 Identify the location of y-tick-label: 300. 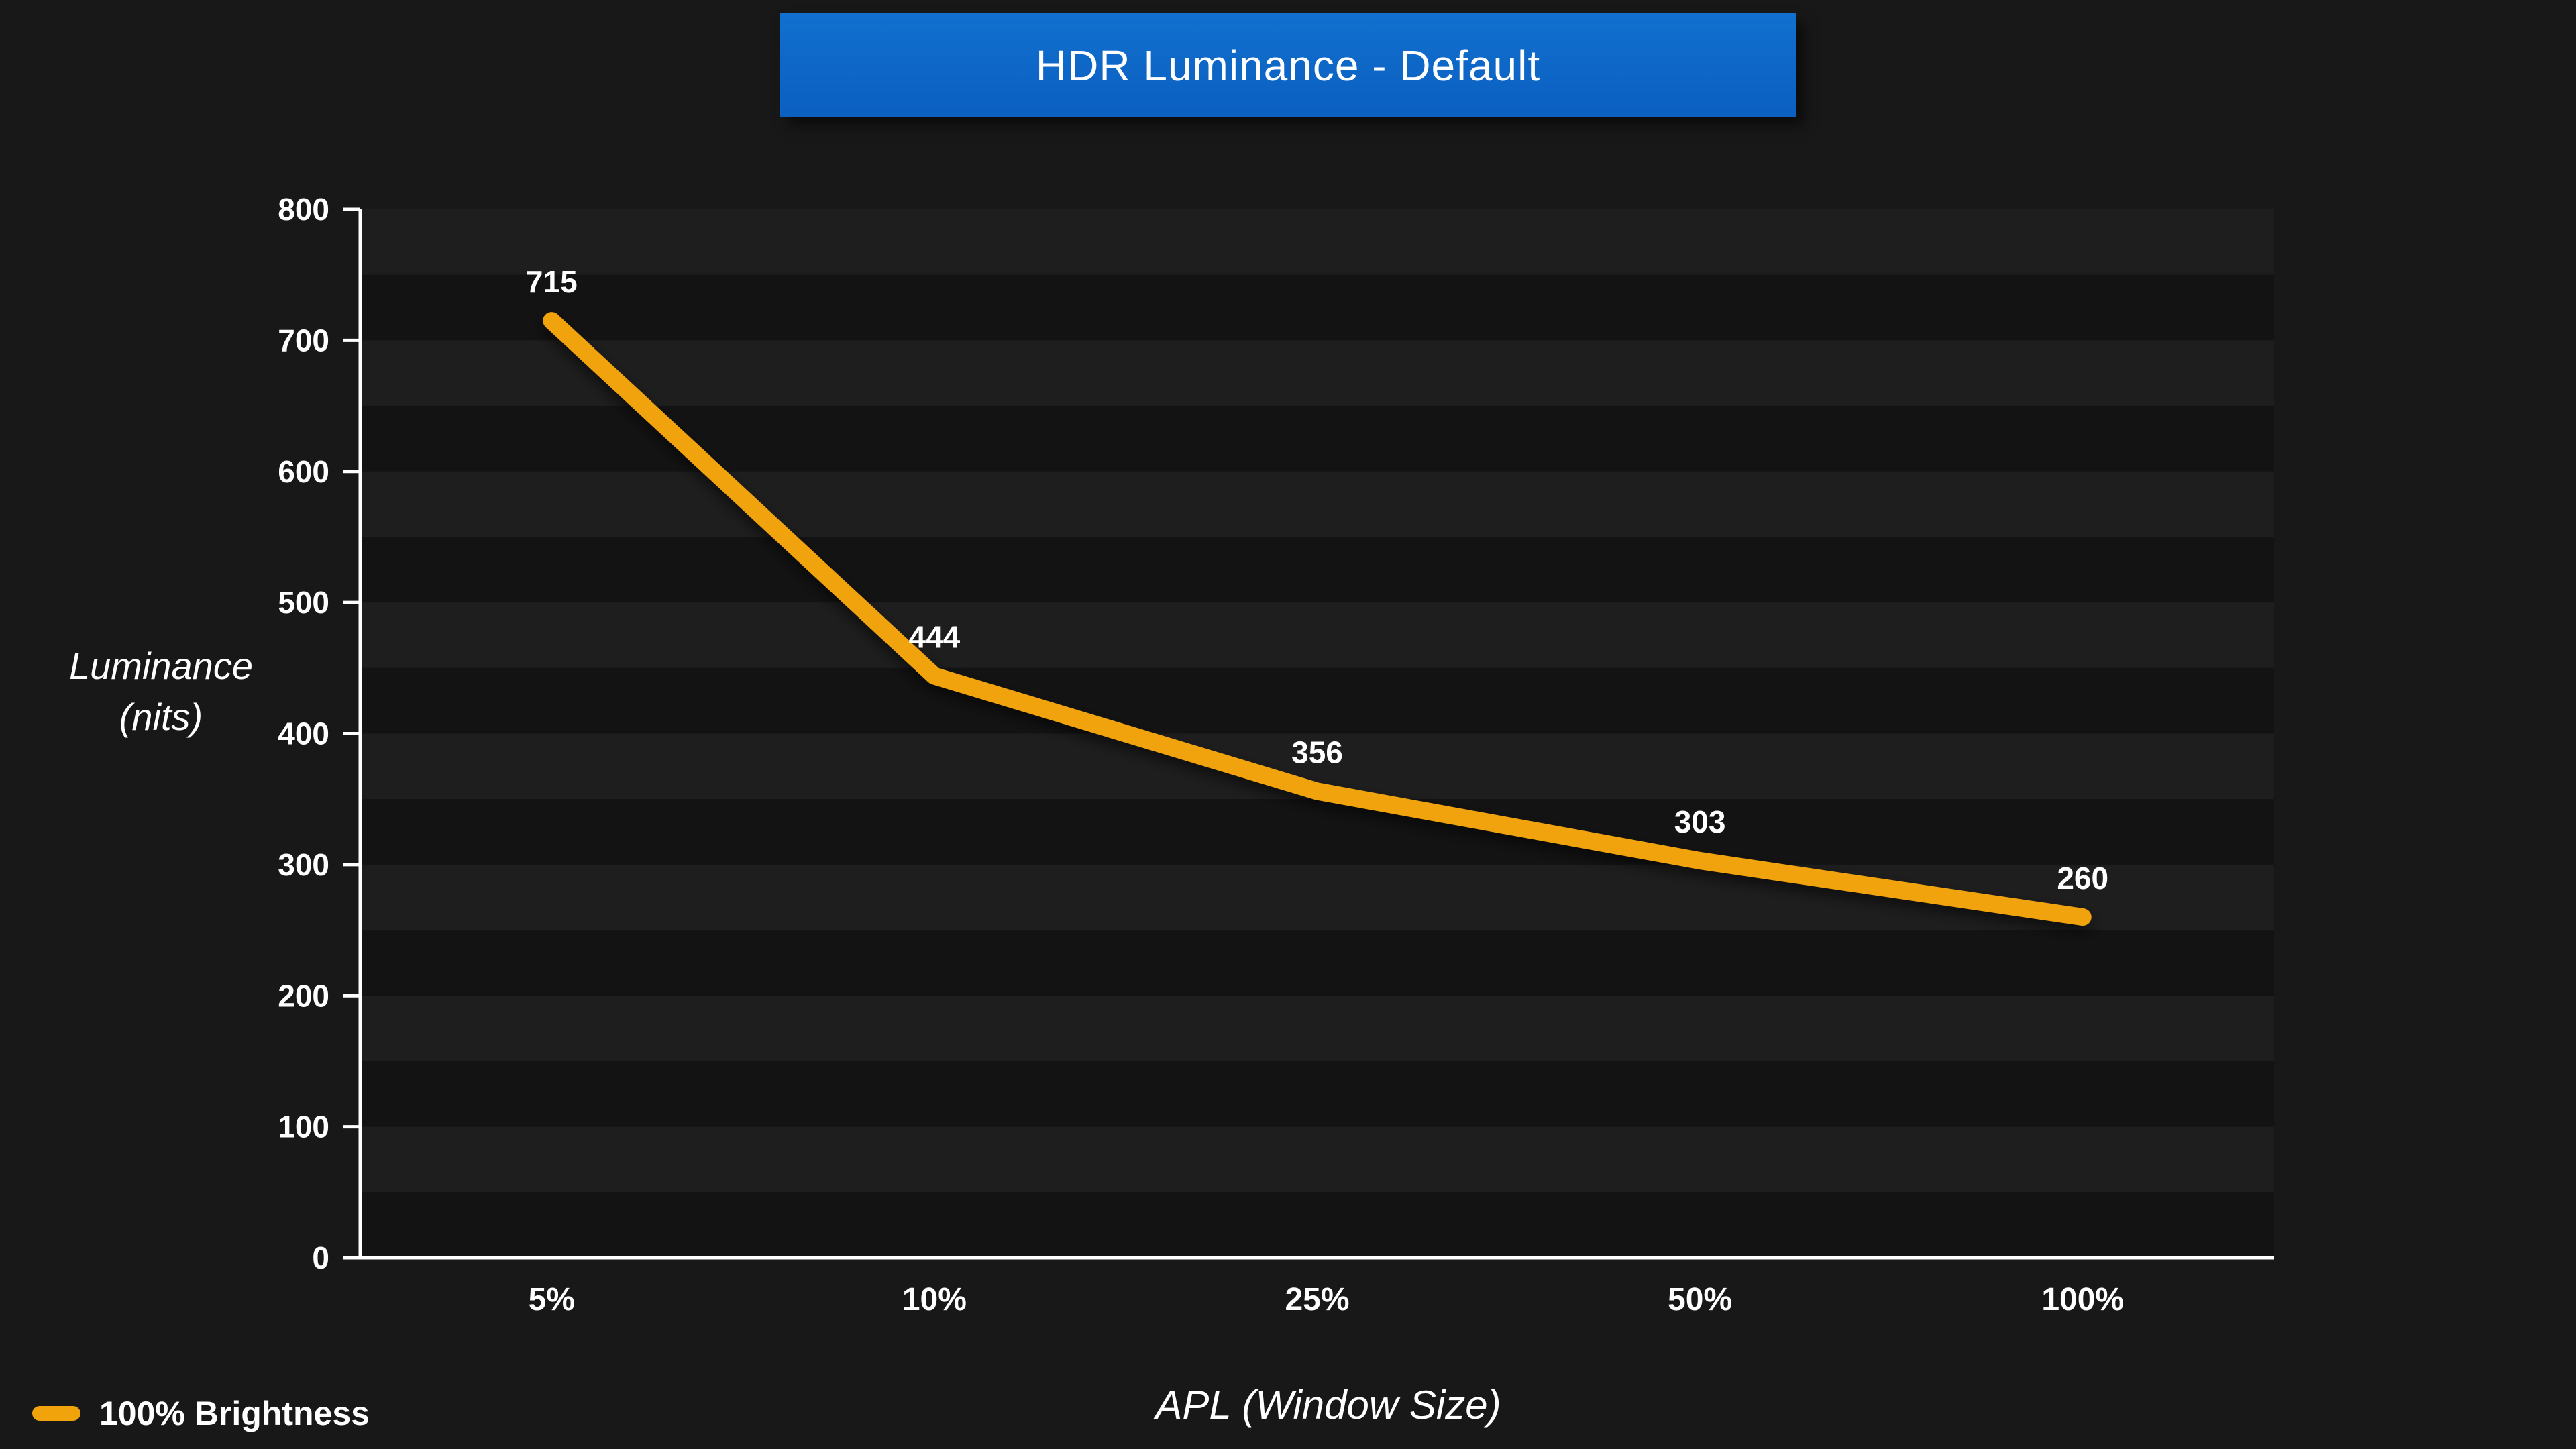
(303, 864).